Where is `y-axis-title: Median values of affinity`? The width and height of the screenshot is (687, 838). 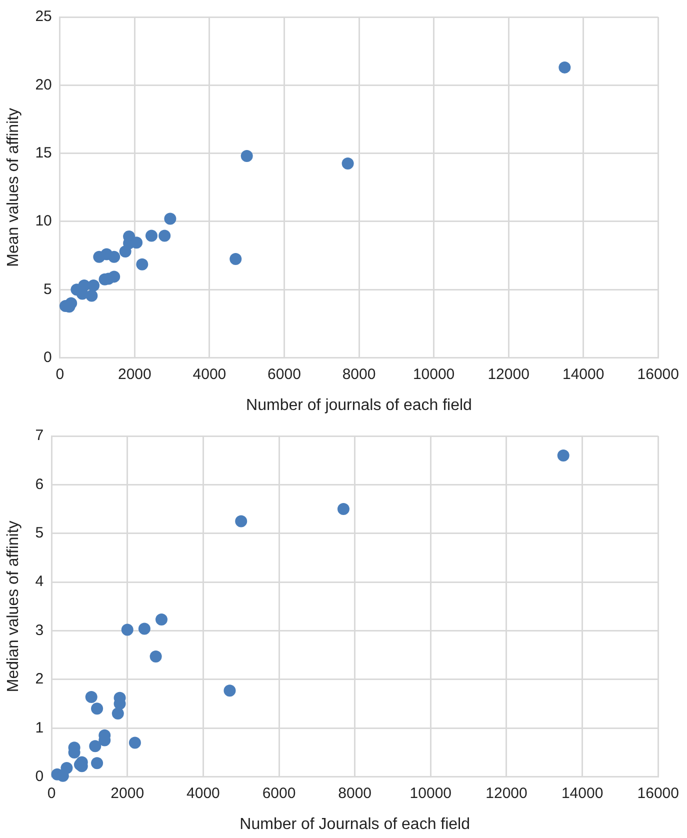 y-axis-title: Median values of affinity is located at coordinates (13, 606).